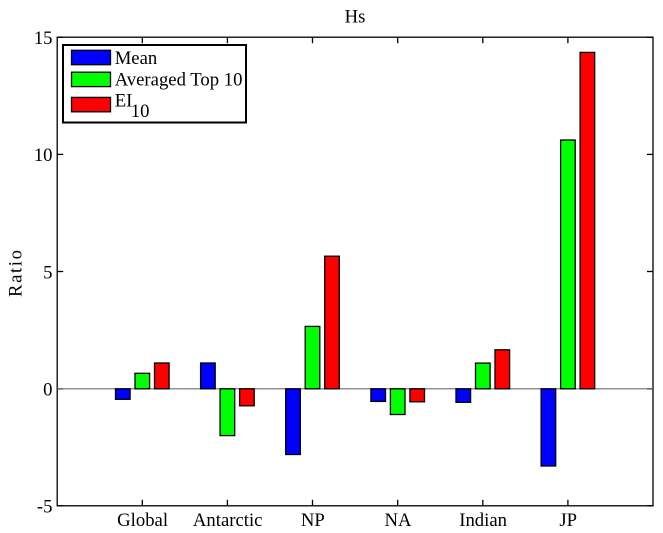 This screenshot has width=663, height=533. Describe the element at coordinates (398, 520) in the screenshot. I see `svg-text: NA` at that location.